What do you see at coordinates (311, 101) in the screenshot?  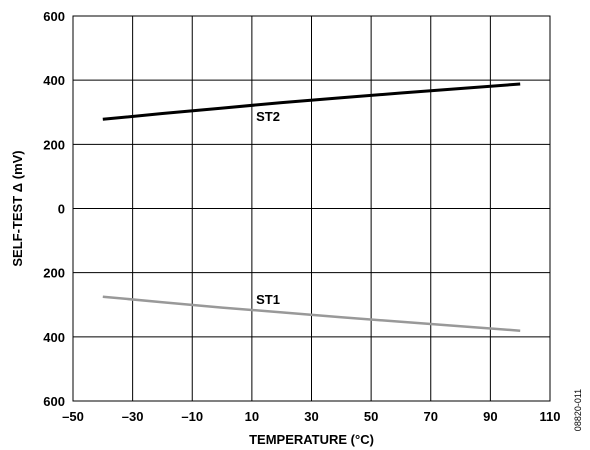 I see `series-line-st2` at bounding box center [311, 101].